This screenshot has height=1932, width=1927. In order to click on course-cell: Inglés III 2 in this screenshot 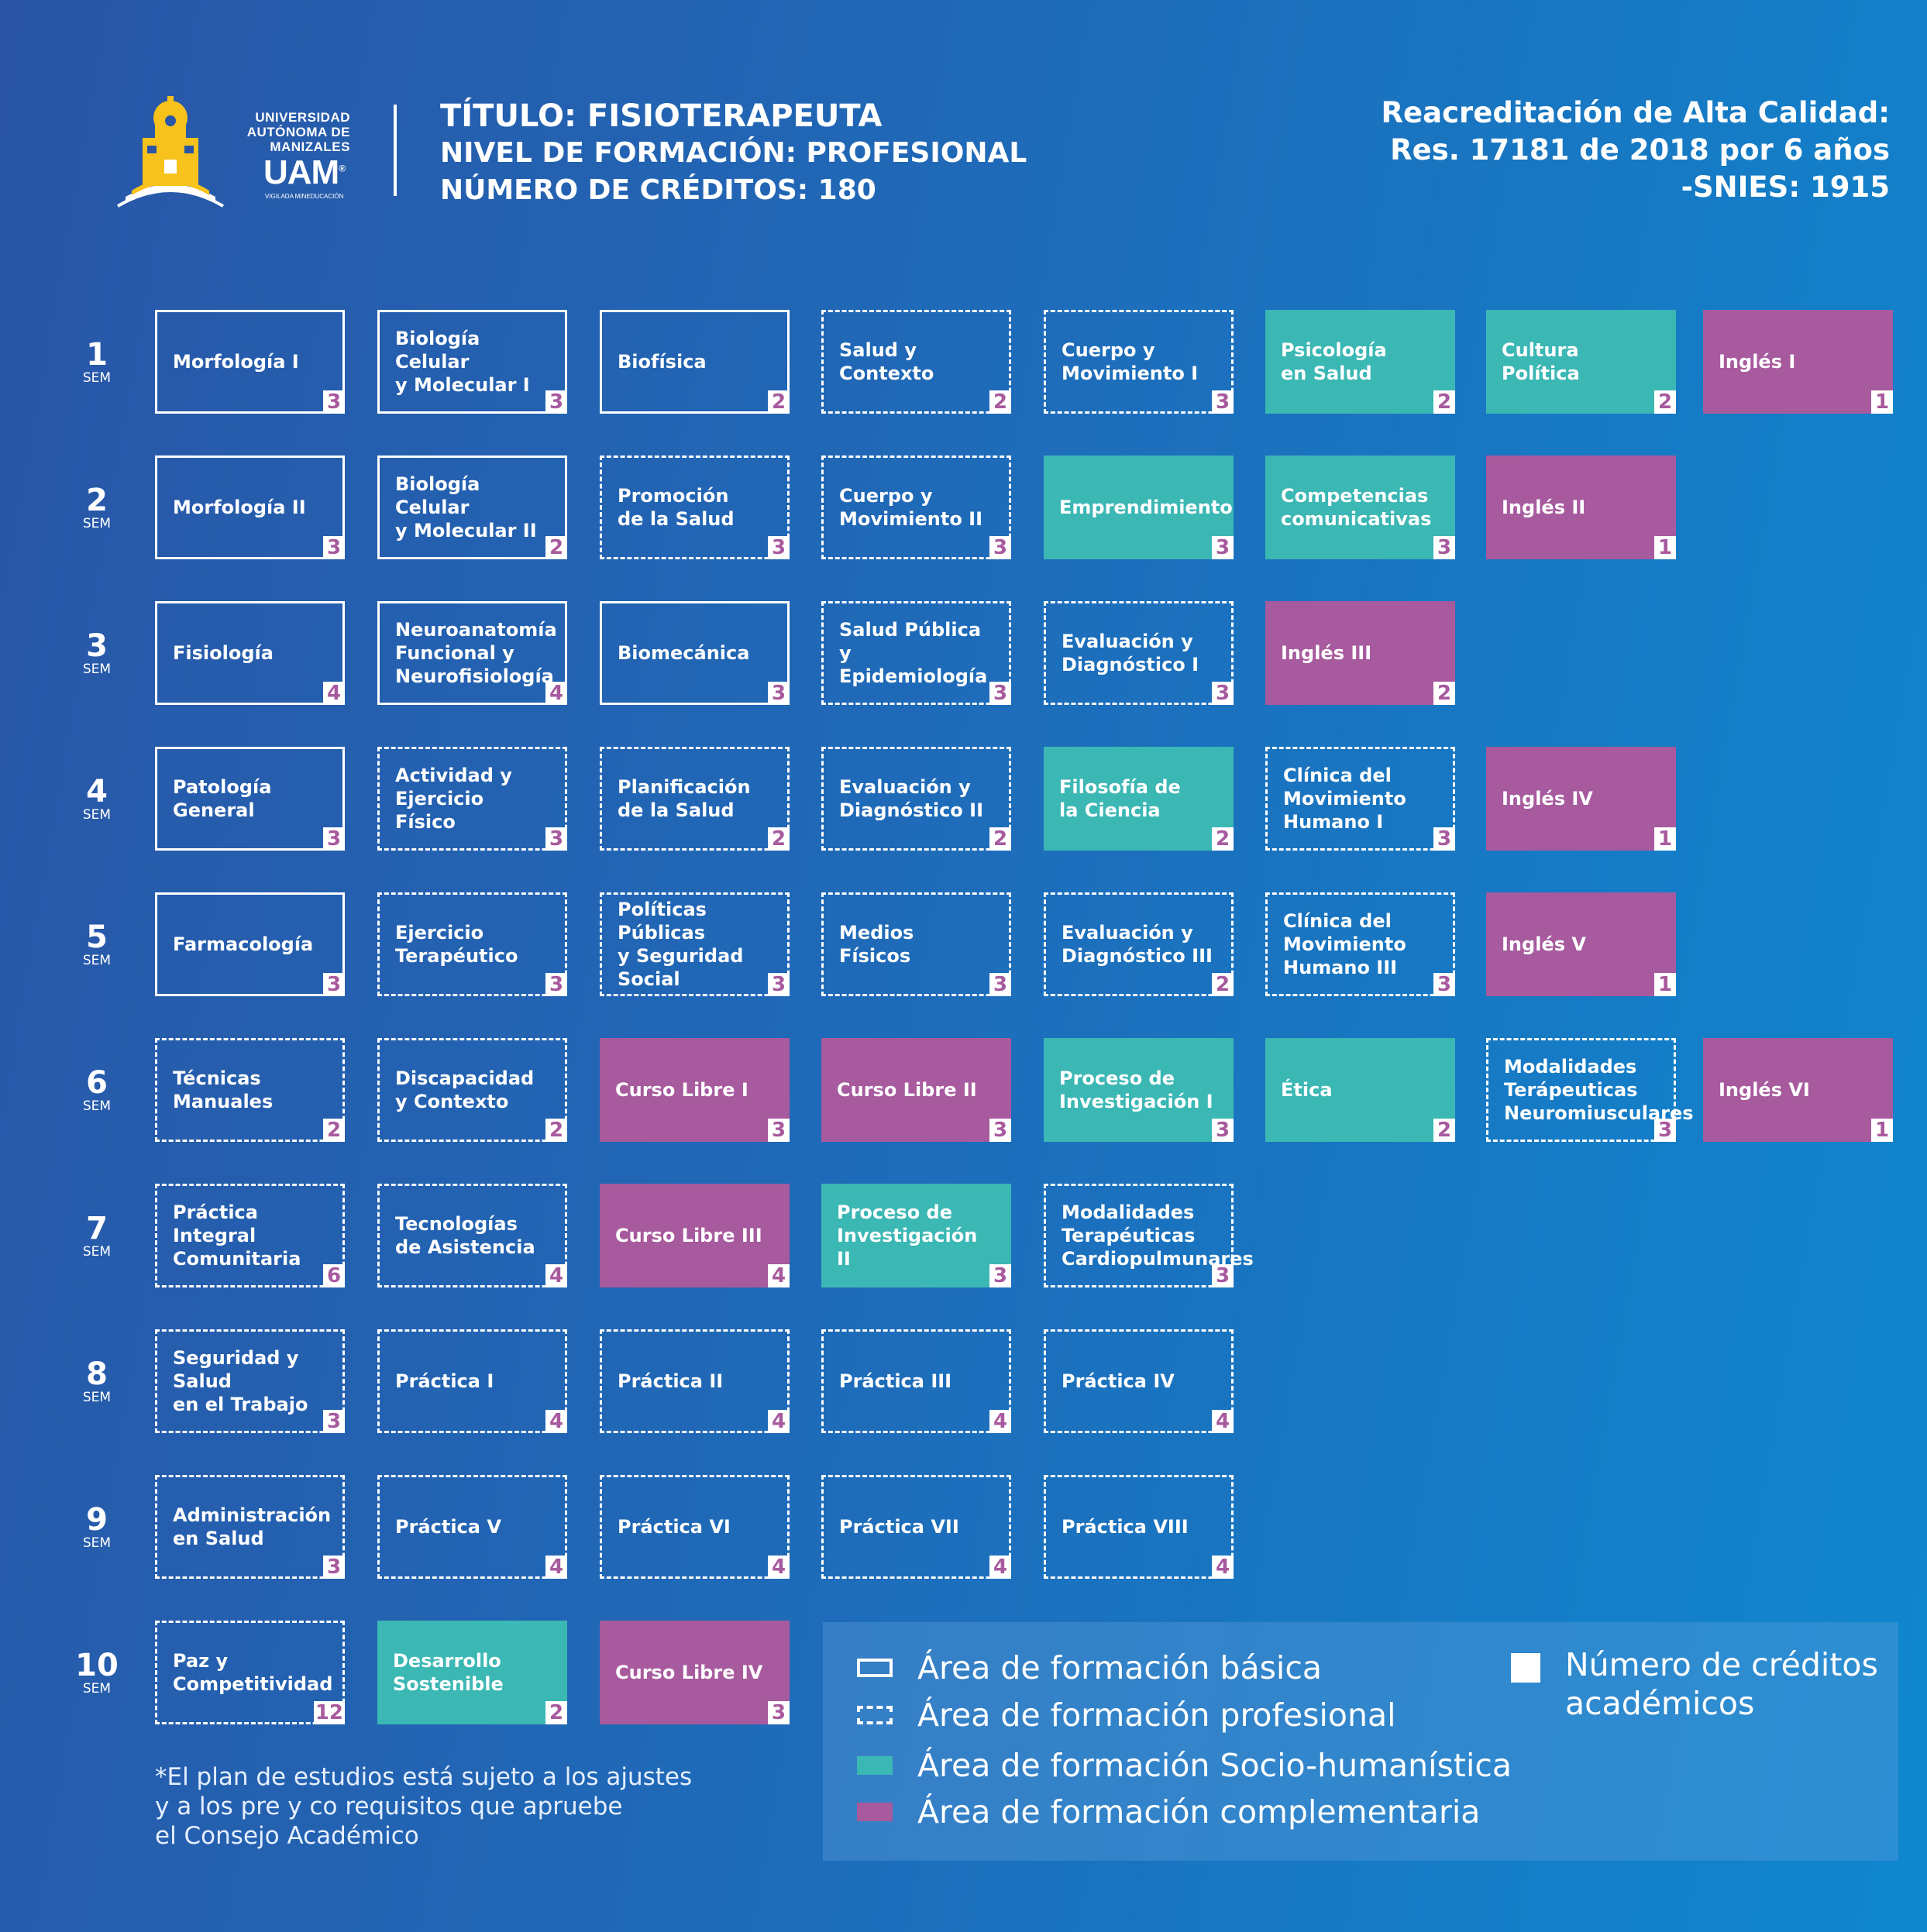, I will do `click(1360, 653)`.